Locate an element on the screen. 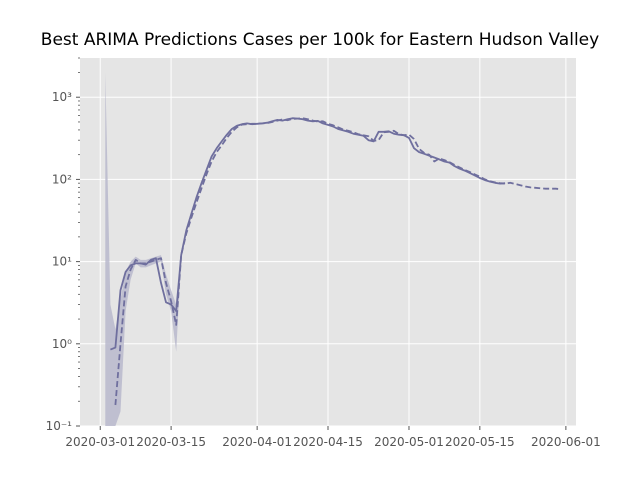  x-tick-label: 2020-03-01 is located at coordinates (100, 442).